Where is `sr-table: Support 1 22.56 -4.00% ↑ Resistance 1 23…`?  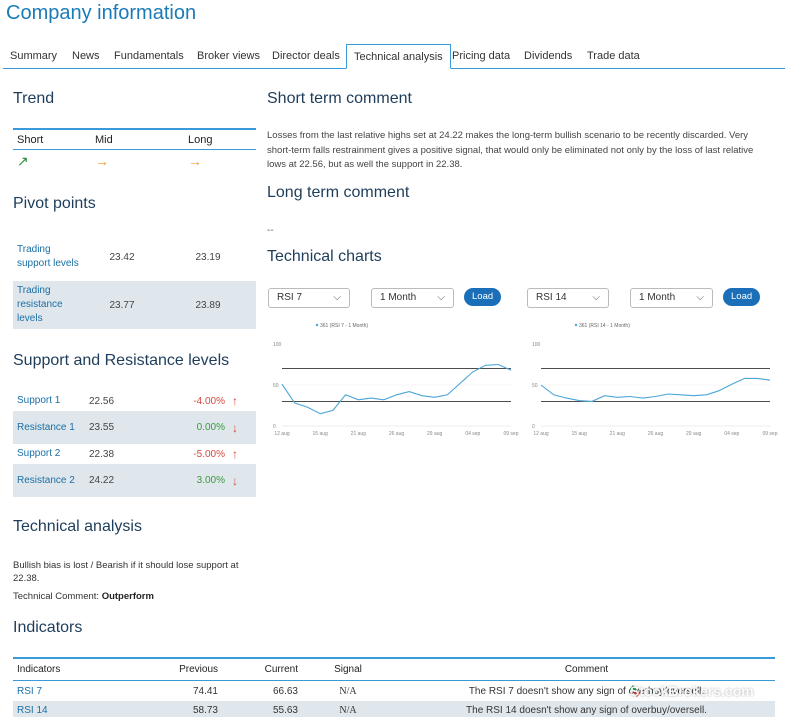
sr-table: Support 1 22.56 -4.00% ↑ Resistance 1 23… is located at coordinates (134, 444).